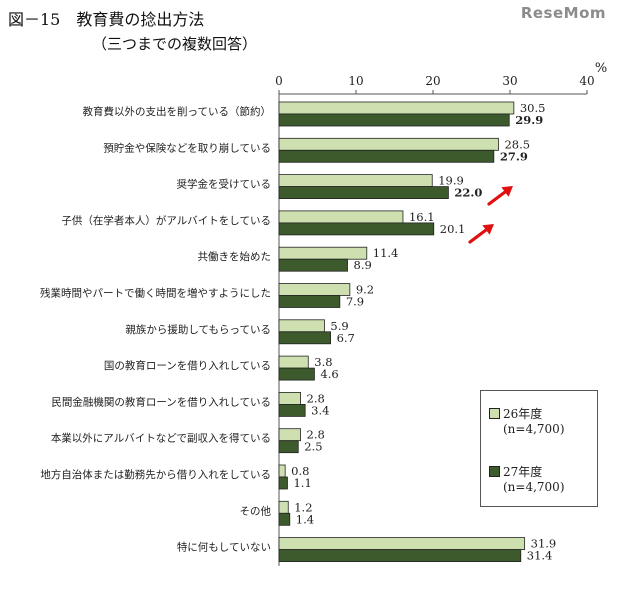 The width and height of the screenshot is (620, 608). What do you see at coordinates (187, 147) in the screenshot?
I see `category-label: 預貯金や保険などを取り崩している` at bounding box center [187, 147].